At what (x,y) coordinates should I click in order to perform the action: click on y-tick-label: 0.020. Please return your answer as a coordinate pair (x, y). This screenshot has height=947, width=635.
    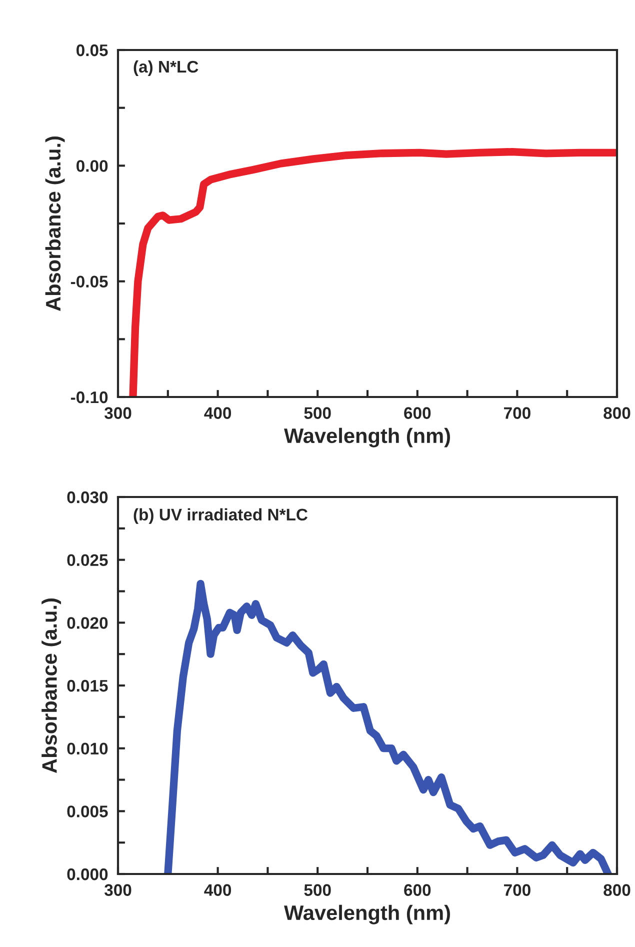
    Looking at the image, I should click on (87, 623).